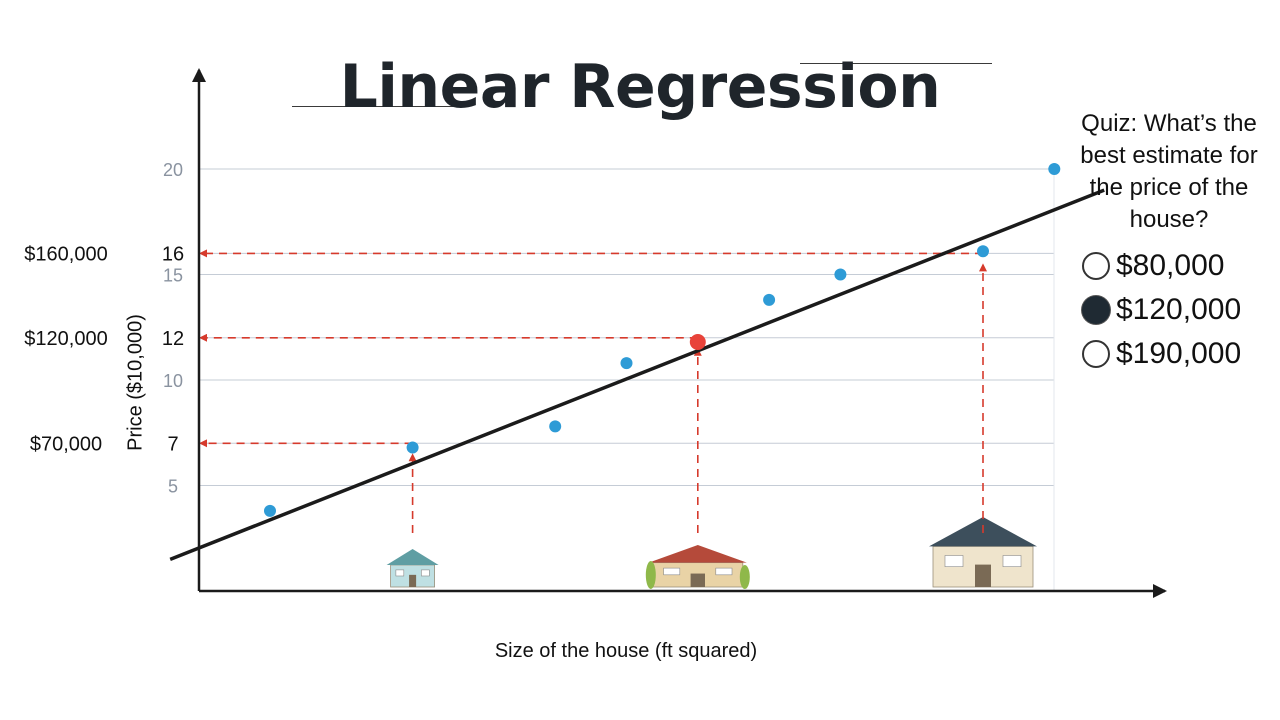 Image resolution: width=1280 pixels, height=720 pixels. Describe the element at coordinates (1170, 265) in the screenshot. I see `option-label: $80,000` at that location.